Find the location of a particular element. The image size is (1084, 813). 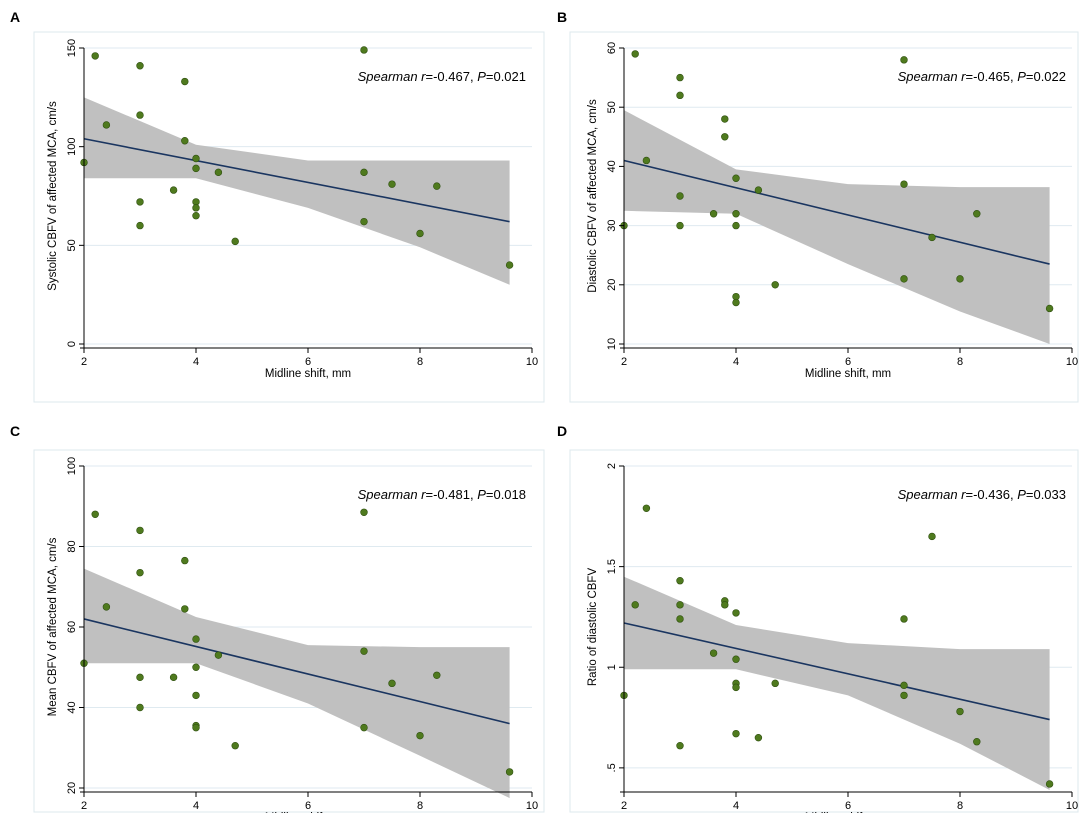

y-tick-label: 30 is located at coordinates (612, 225).